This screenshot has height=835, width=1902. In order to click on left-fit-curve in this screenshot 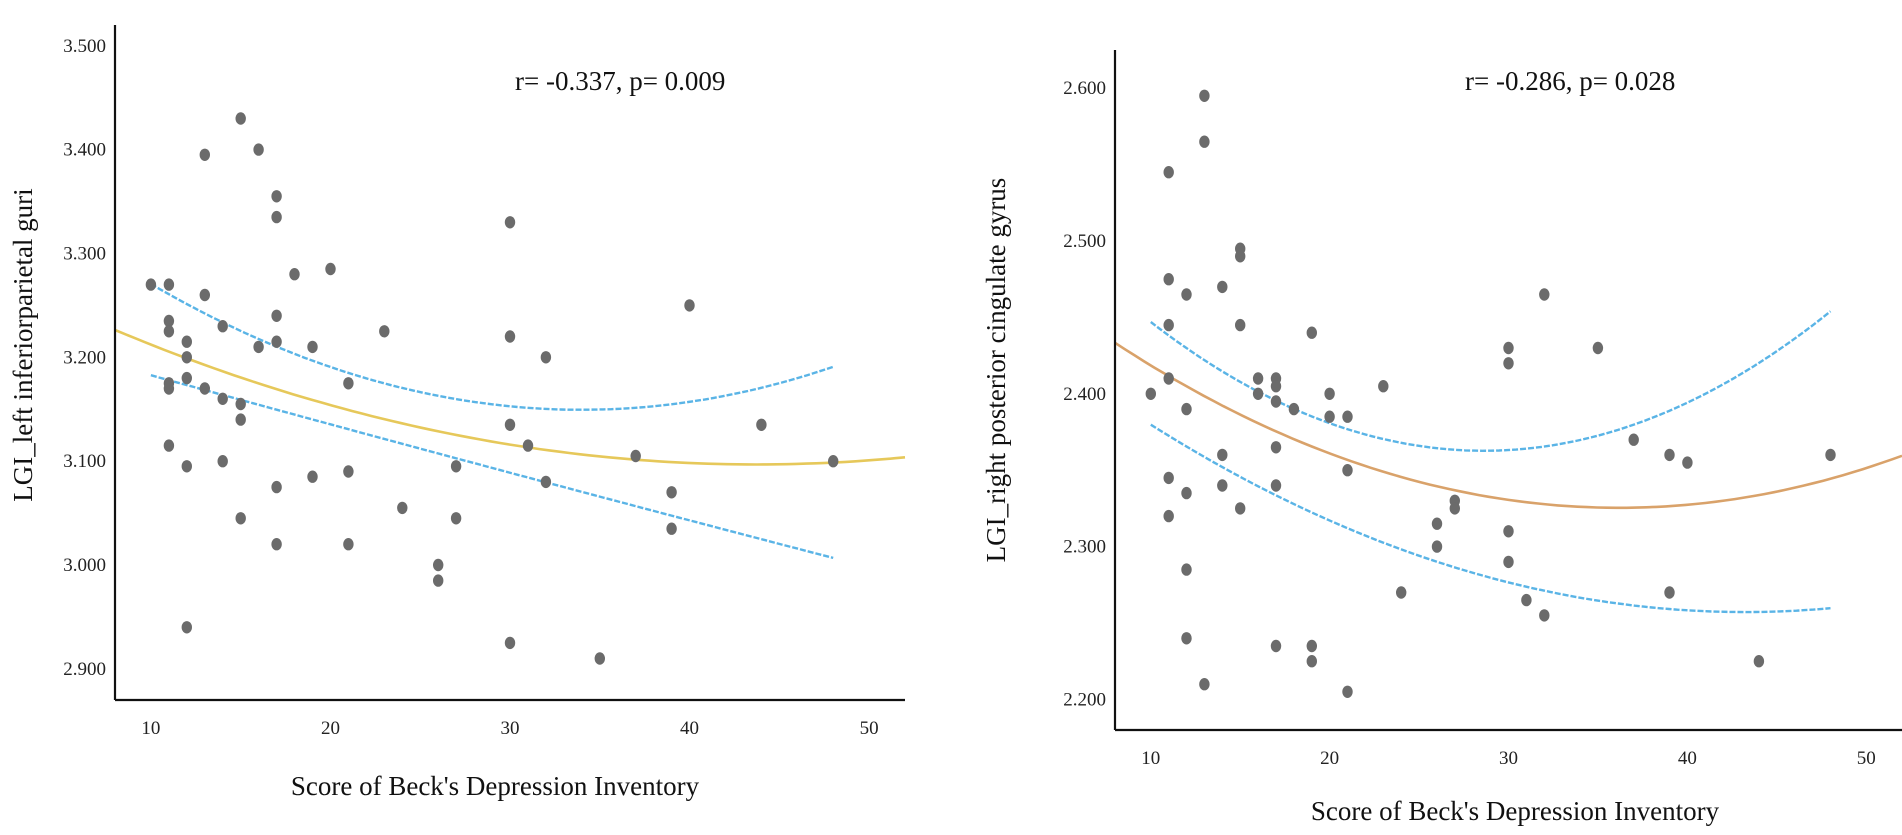, I will do `click(510, 397)`.